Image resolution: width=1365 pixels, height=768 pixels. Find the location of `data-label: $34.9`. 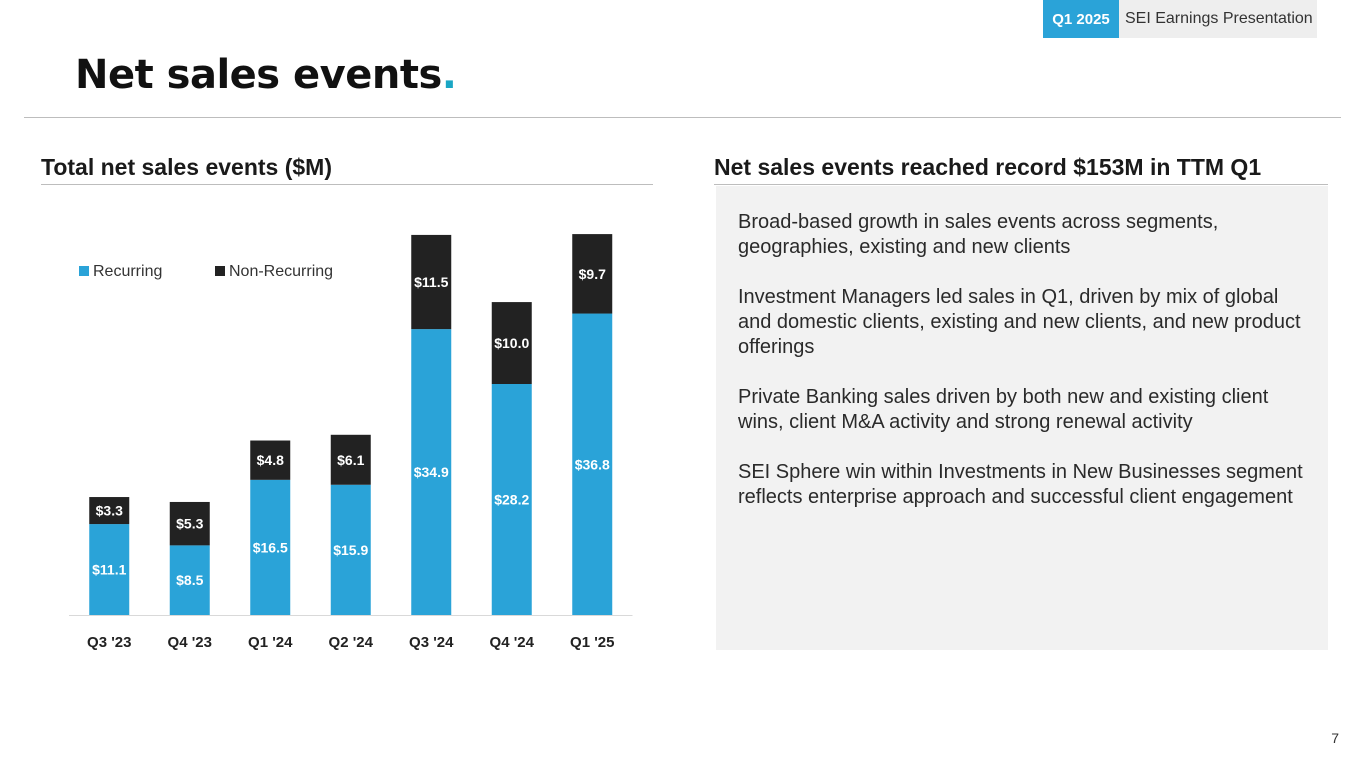

data-label: $34.9 is located at coordinates (431, 472).